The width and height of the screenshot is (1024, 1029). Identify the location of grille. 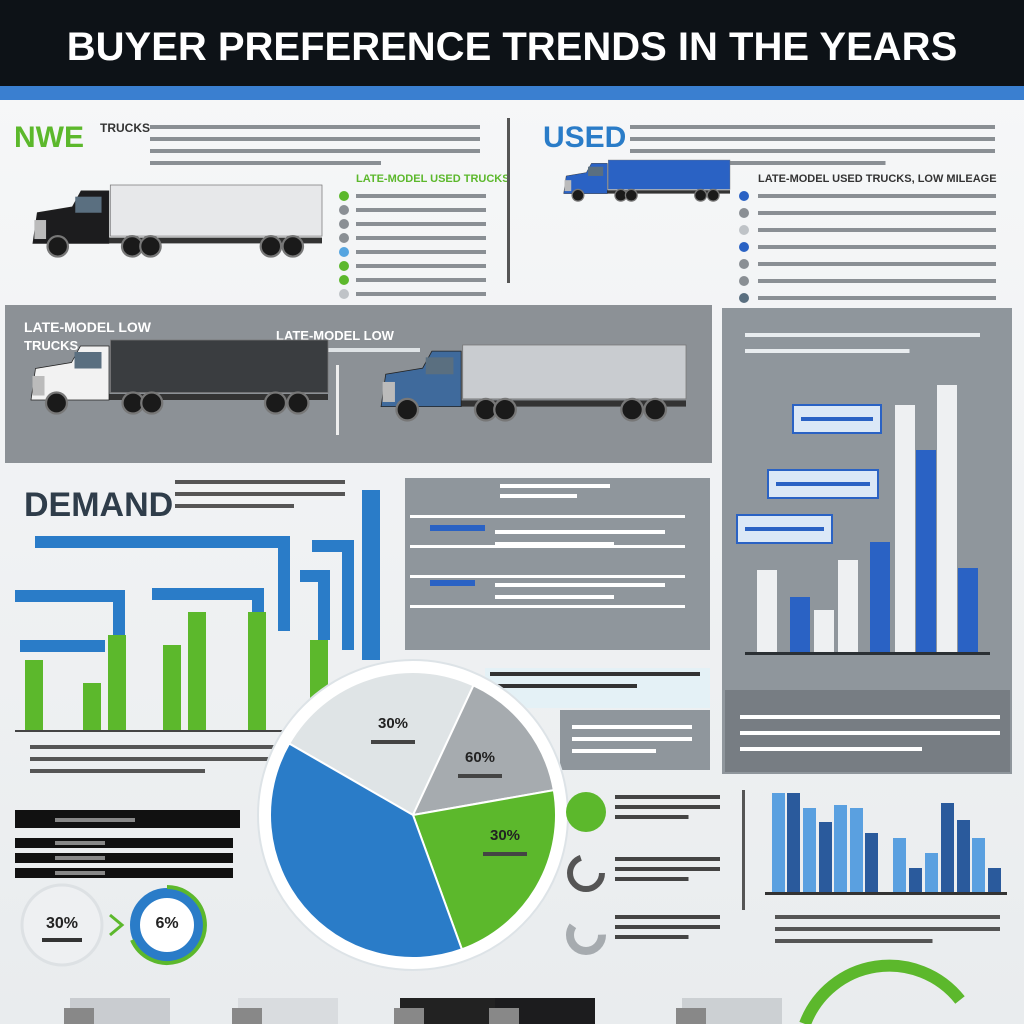
(568, 186).